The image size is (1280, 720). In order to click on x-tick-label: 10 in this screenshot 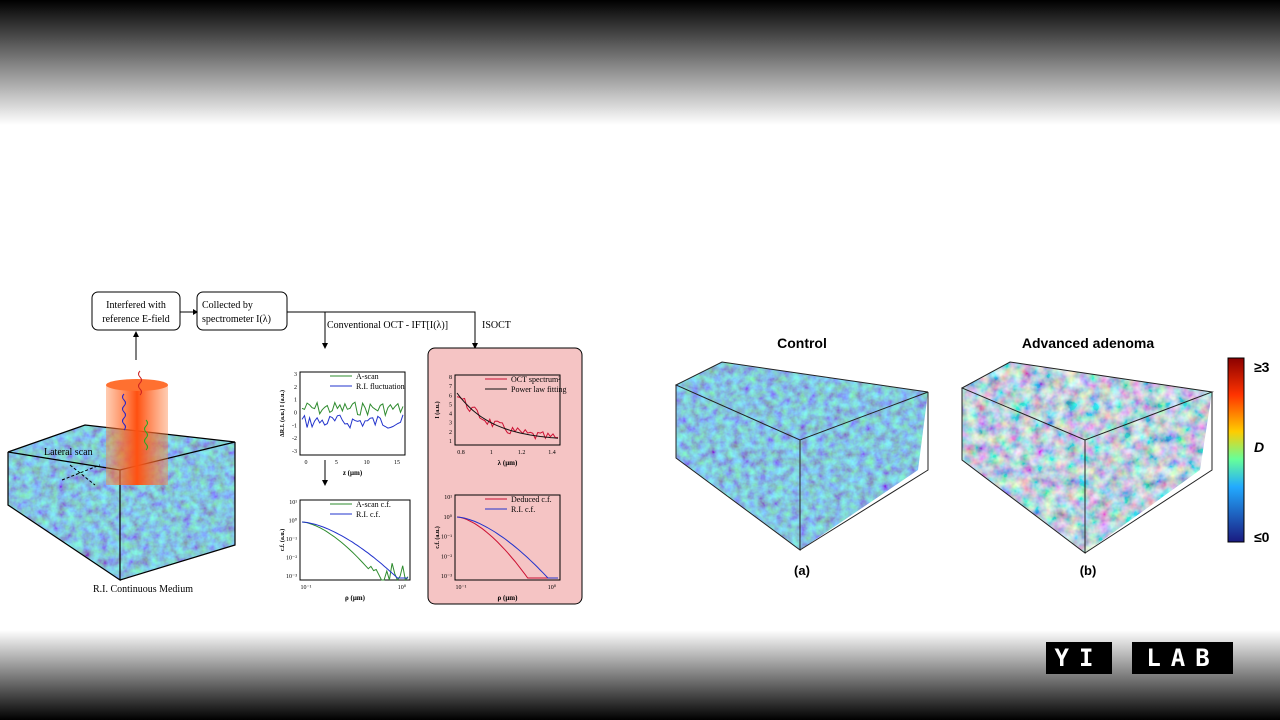, I will do `click(367, 463)`.